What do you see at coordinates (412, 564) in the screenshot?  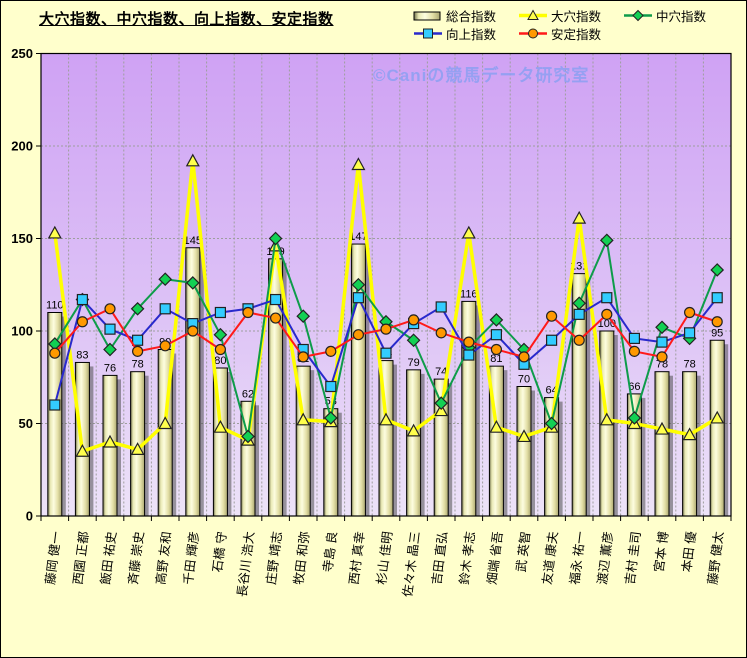 I see `x-category-label: 佐々木 晶三` at bounding box center [412, 564].